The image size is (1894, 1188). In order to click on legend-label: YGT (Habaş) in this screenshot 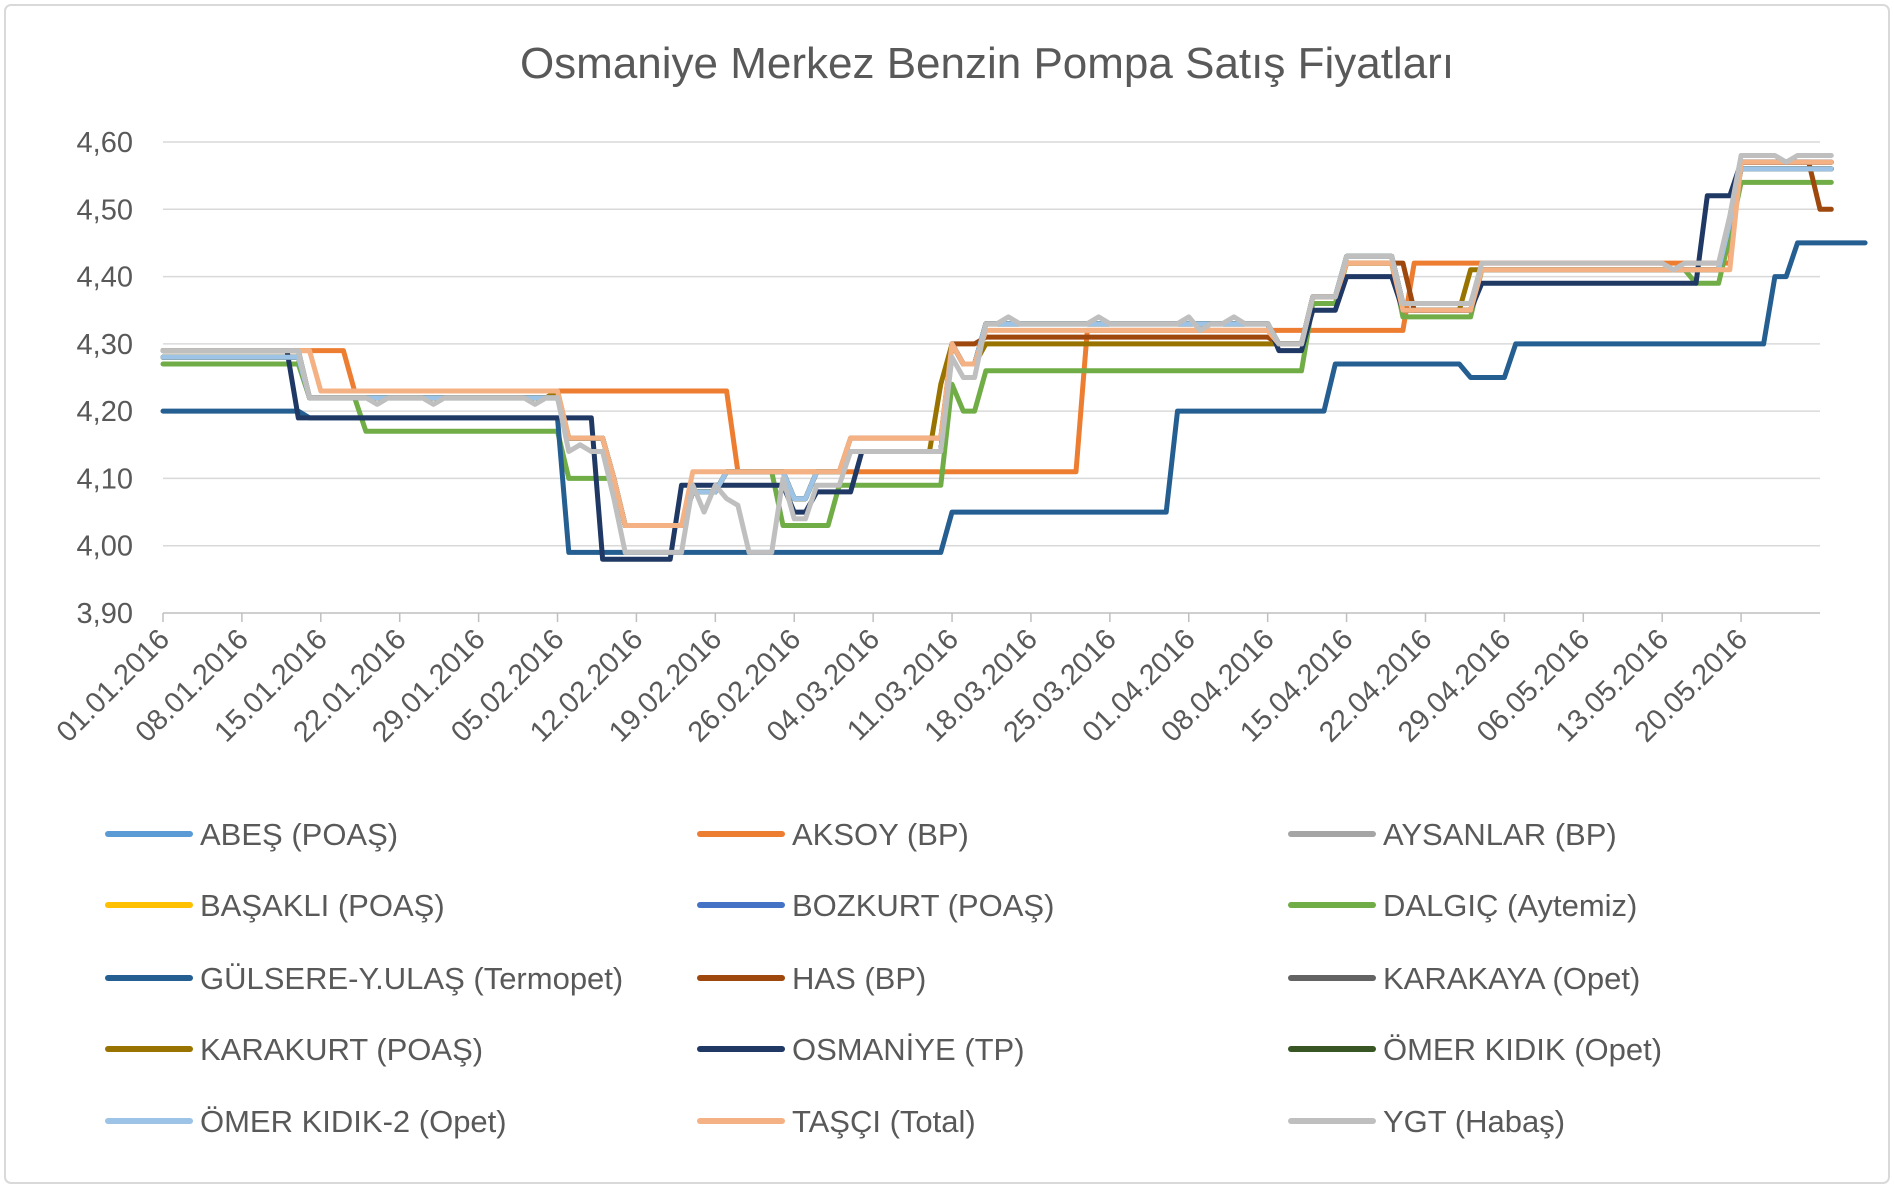, I will do `click(1474, 1121)`.